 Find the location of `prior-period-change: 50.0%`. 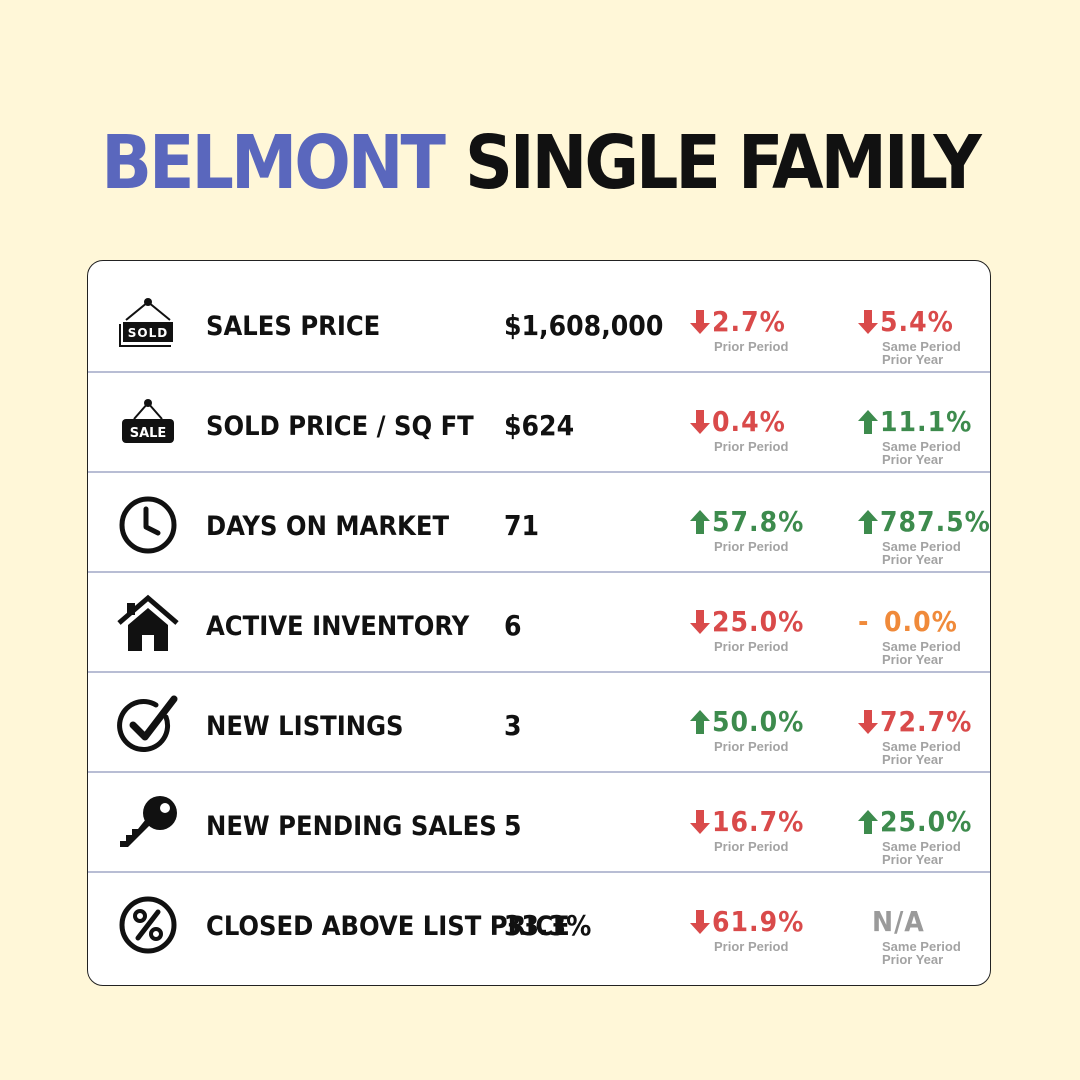

prior-period-change: 50.0% is located at coordinates (747, 722).